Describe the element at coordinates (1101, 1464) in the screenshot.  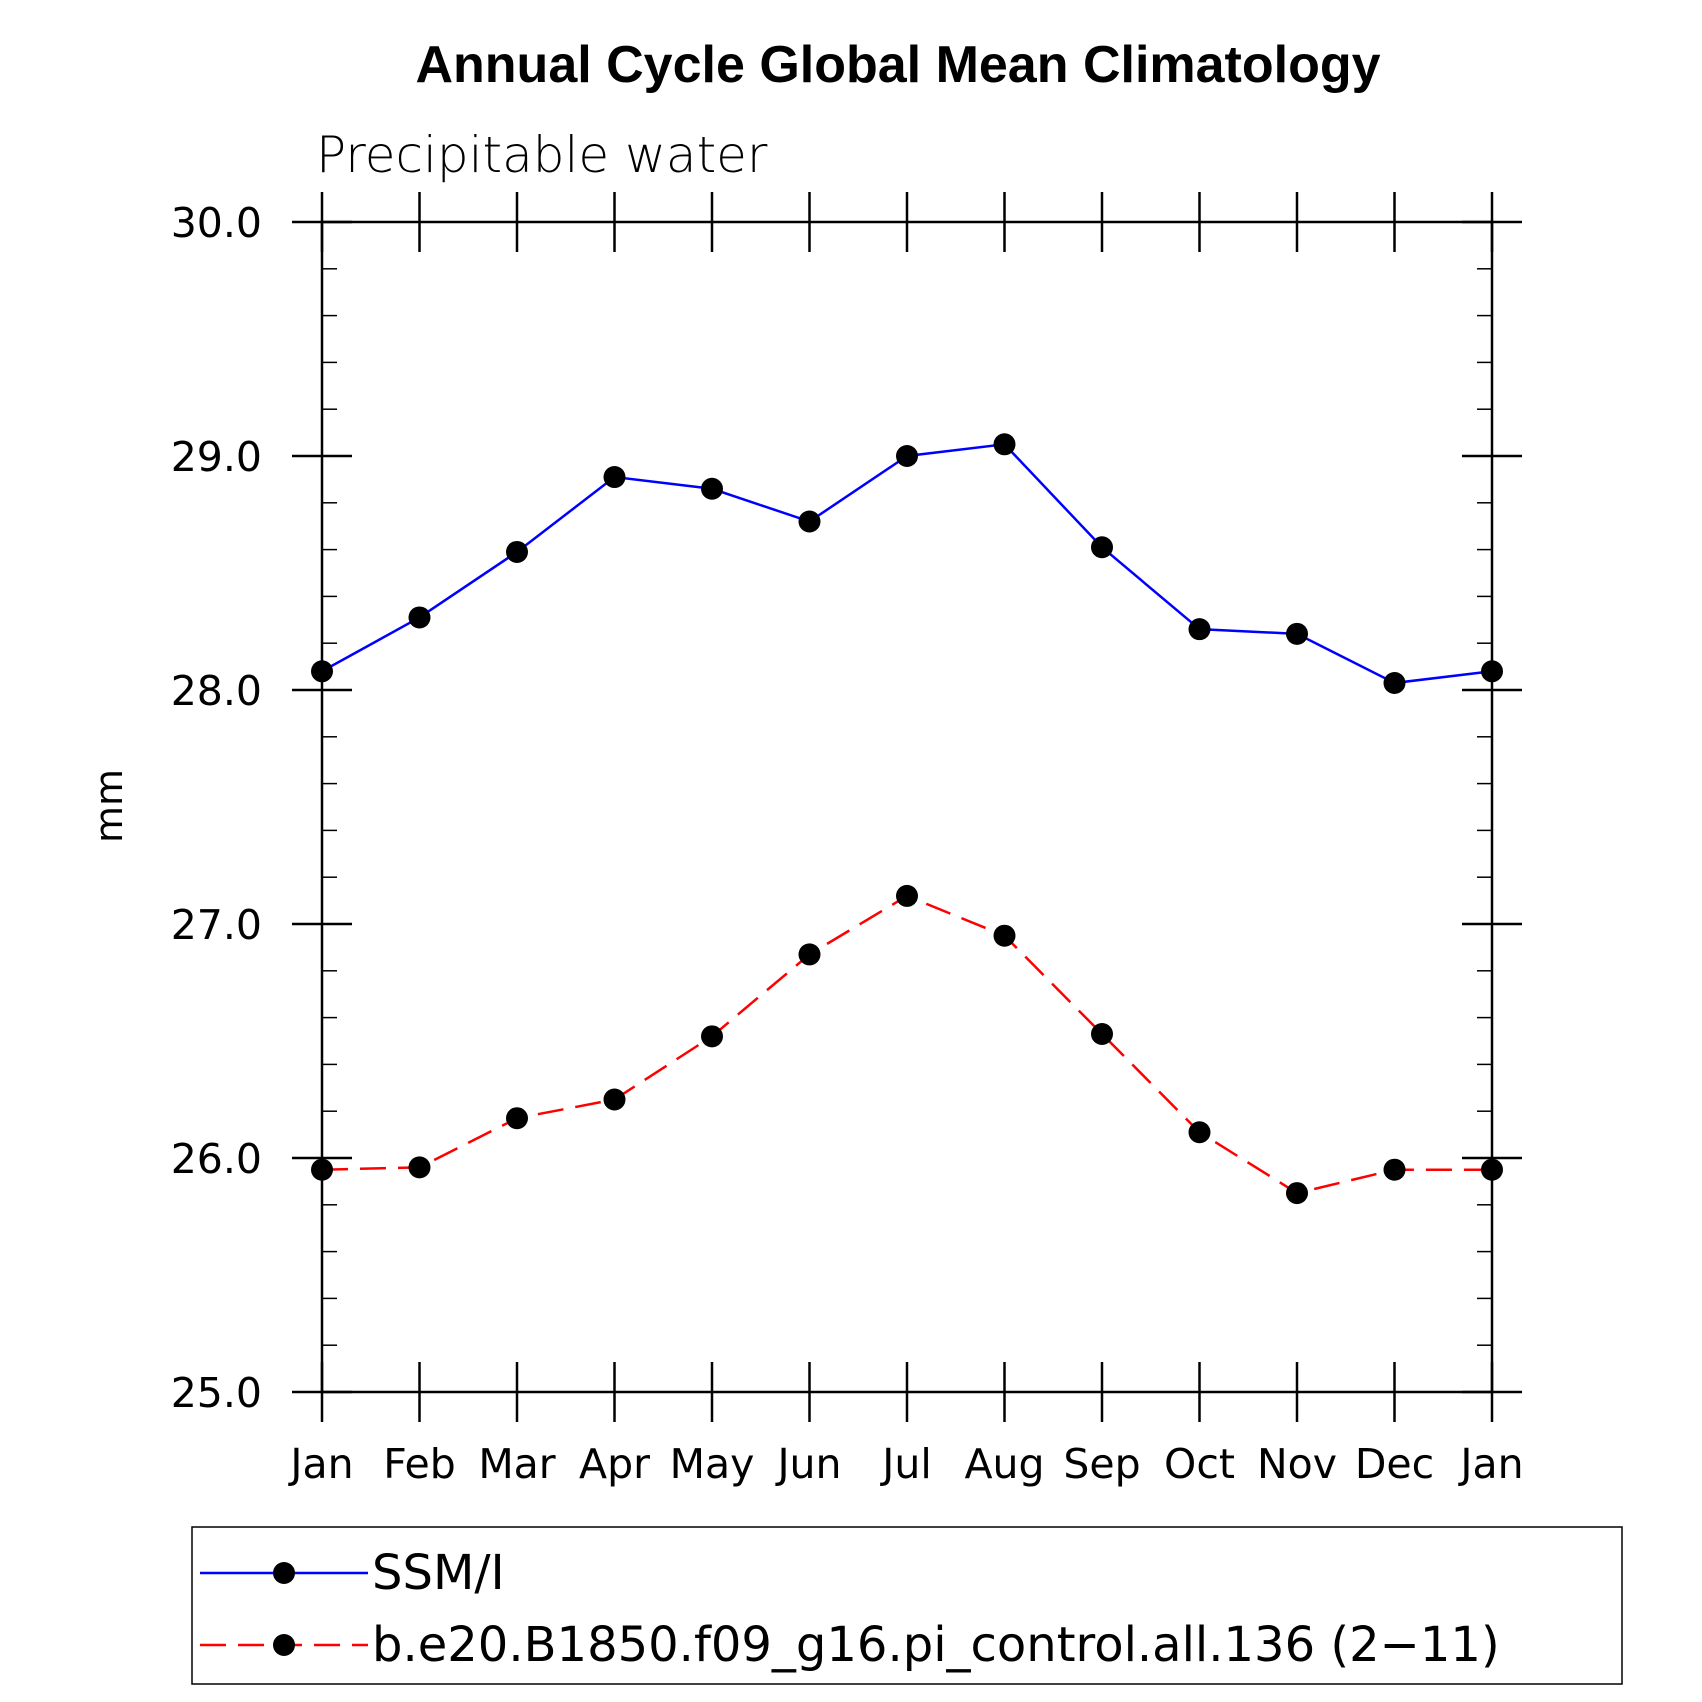
I see `x-tick-label: Sep` at that location.